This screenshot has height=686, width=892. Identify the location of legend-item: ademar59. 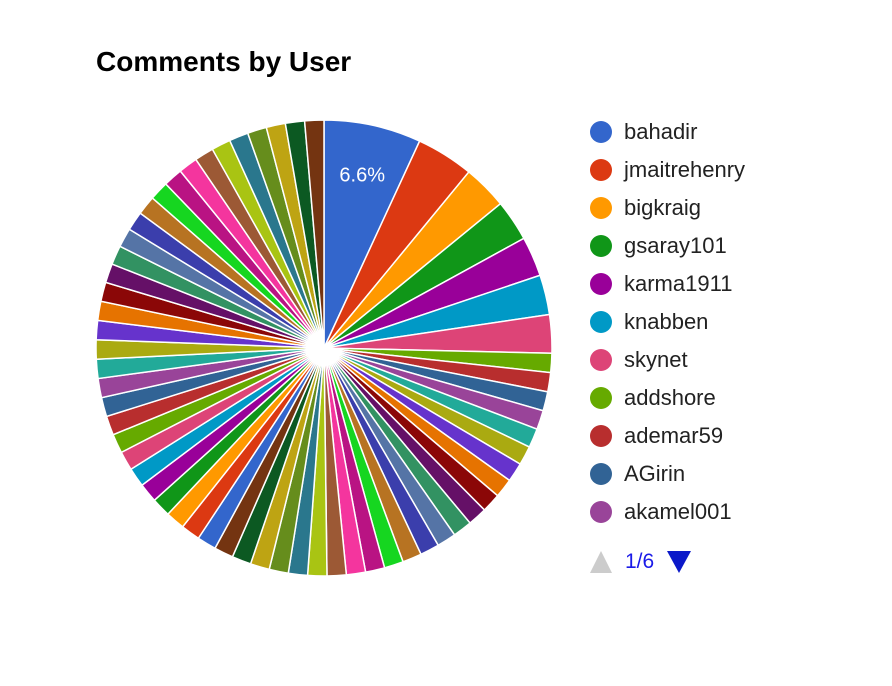
(666, 436).